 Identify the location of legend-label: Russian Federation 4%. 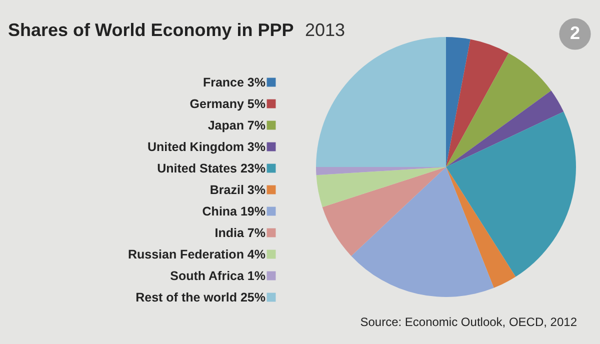
(197, 254).